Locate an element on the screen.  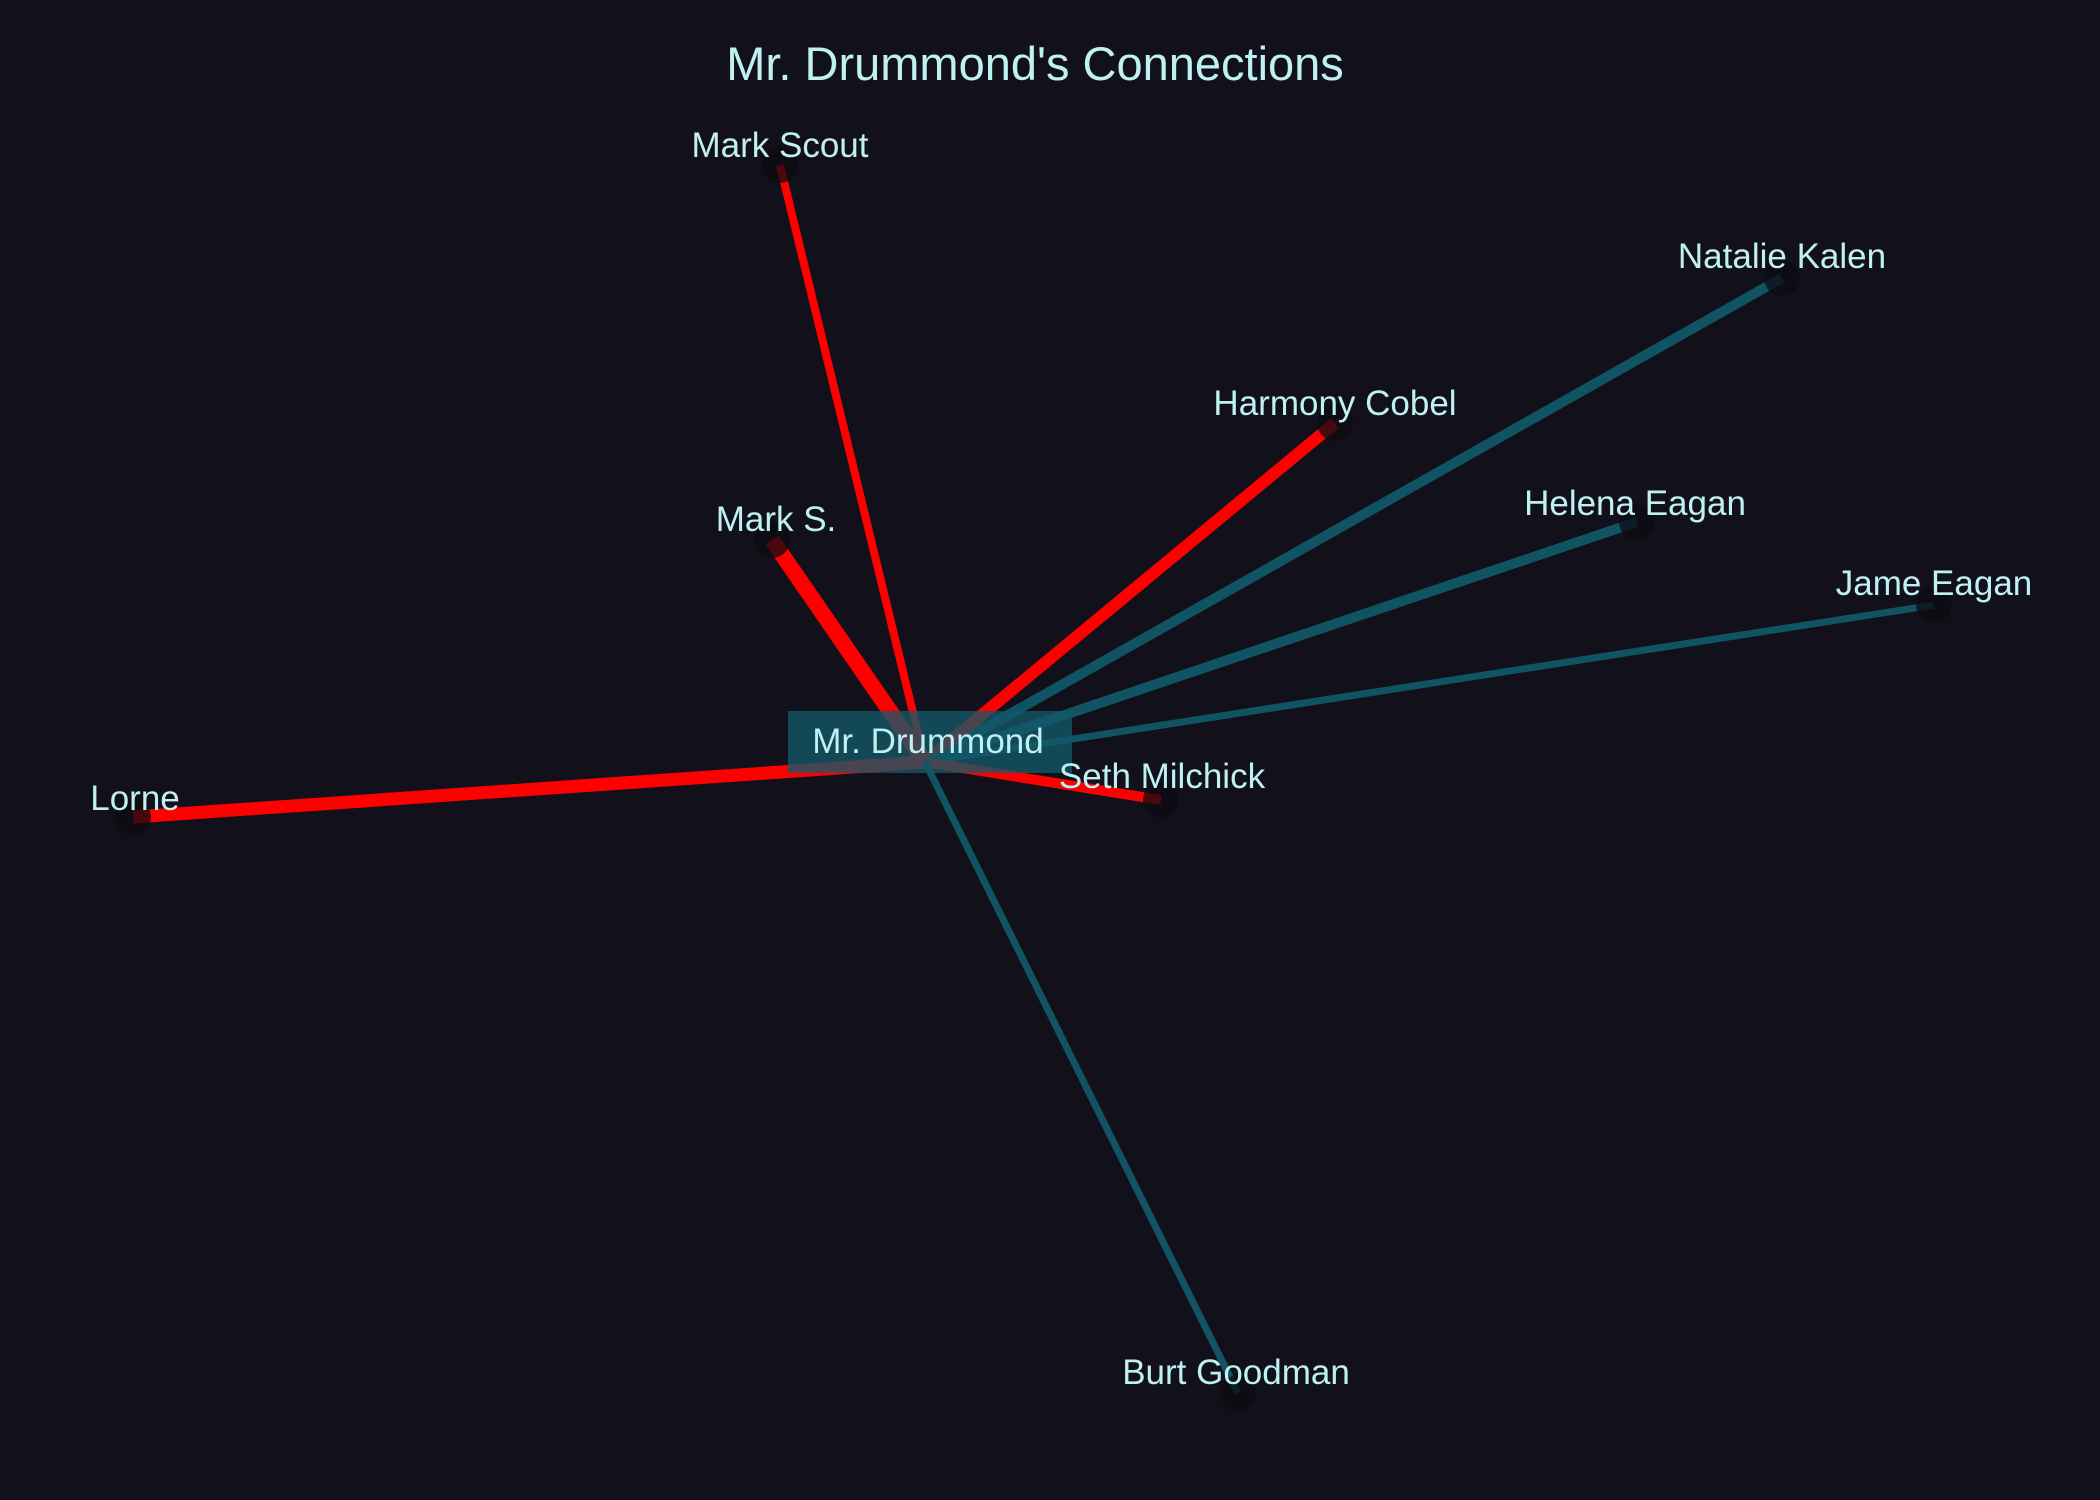
node-label-burt-goodman: Burt Goodman is located at coordinates (1236, 1372).